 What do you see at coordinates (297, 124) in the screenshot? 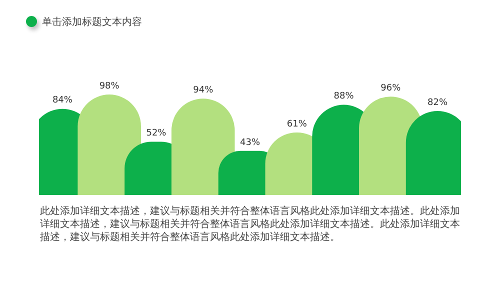
I see `data-label: 61%` at bounding box center [297, 124].